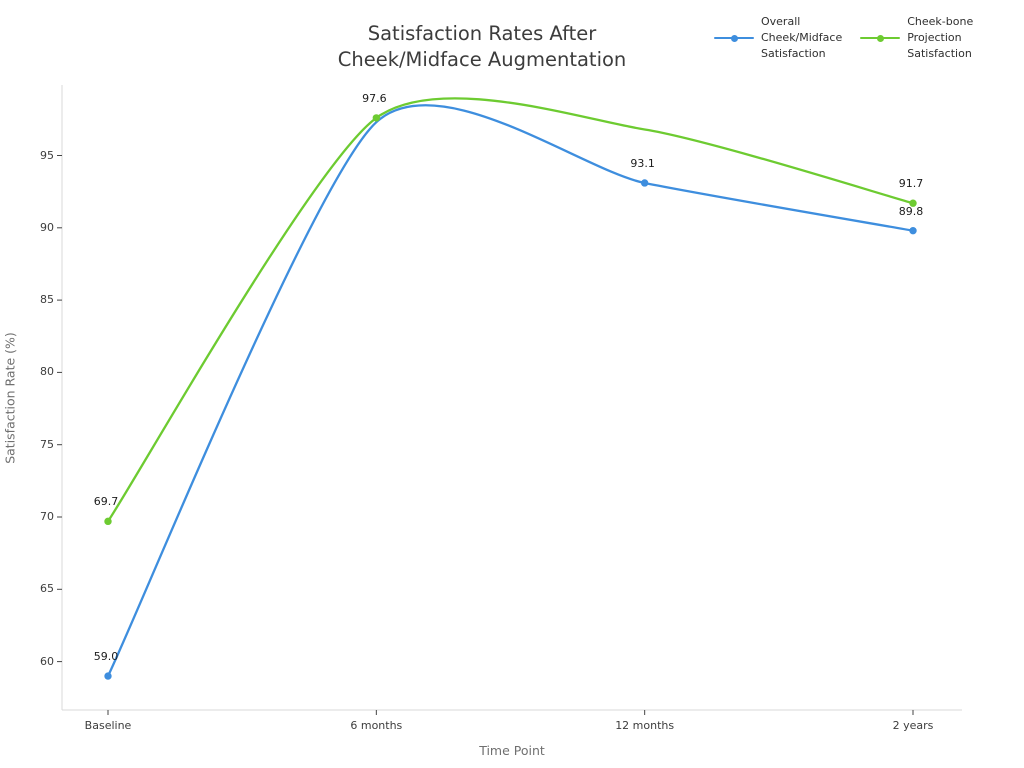 The image size is (1024, 768). Describe the element at coordinates (940, 37) in the screenshot. I see `legend-label-cheekbone: Cheek-bone Projection Satisfaction` at that location.